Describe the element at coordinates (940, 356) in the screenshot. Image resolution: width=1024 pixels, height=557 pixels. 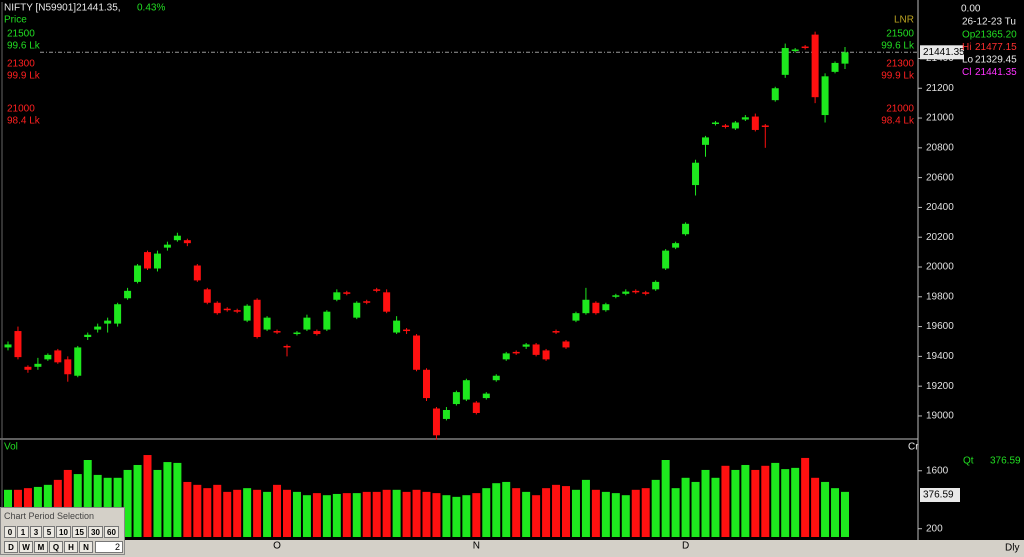
I see `y-tick-label: 19400` at that location.